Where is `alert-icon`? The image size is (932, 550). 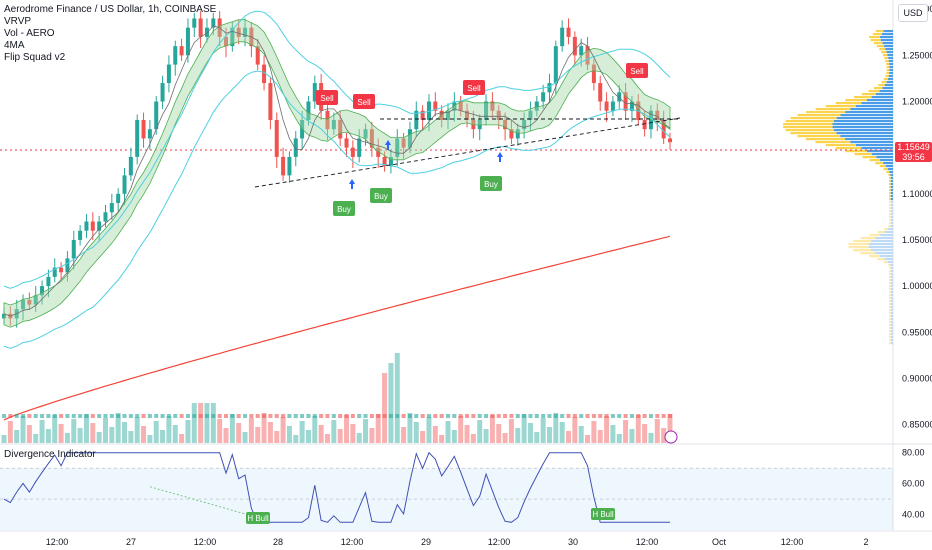
alert-icon is located at coordinates (671, 437).